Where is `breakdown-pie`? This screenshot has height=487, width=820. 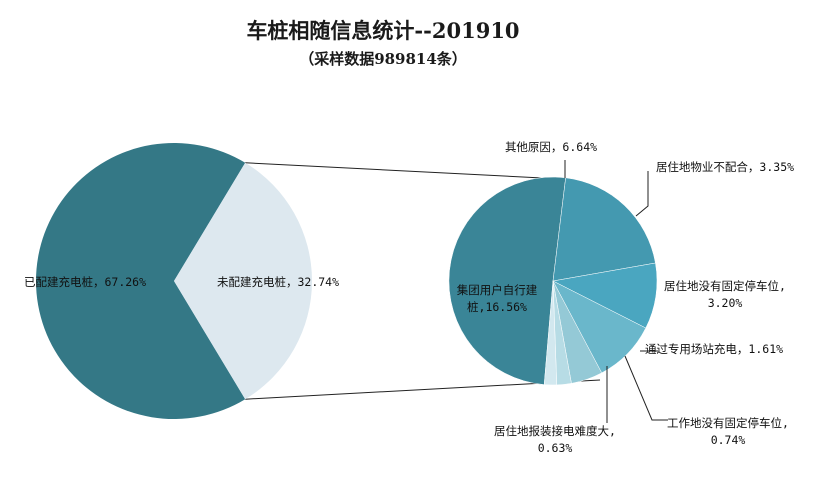 breakdown-pie is located at coordinates (553, 281).